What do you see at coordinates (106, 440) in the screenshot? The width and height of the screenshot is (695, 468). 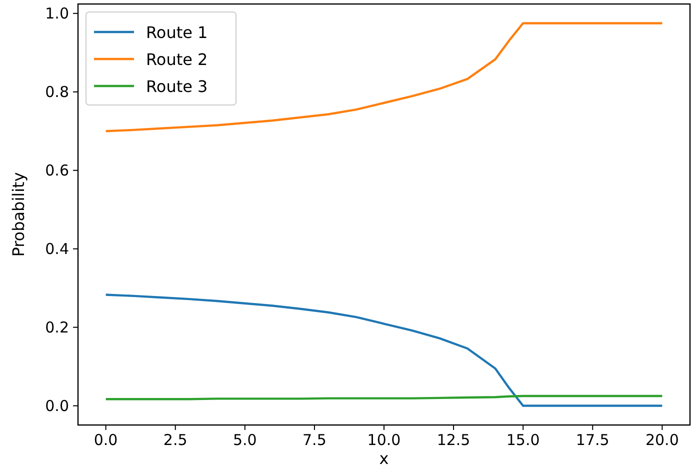 I see `x-tick-label: 0.0` at bounding box center [106, 440].